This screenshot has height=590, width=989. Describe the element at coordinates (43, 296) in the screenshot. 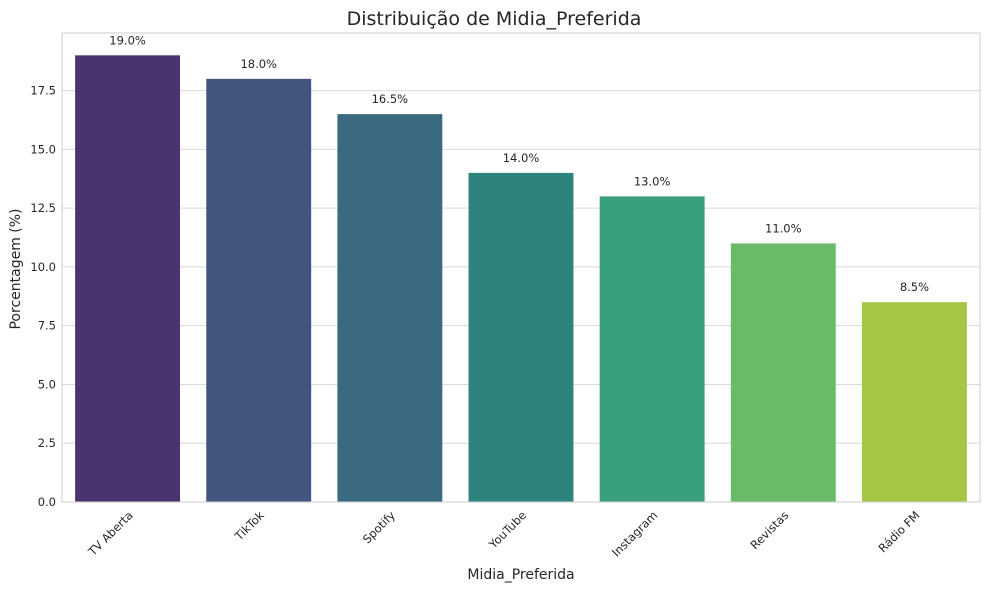

I see `y-axis-ticks: 0.0 2.5 5.0 7.5 10.0 12.5 15.0 17.5` at that location.